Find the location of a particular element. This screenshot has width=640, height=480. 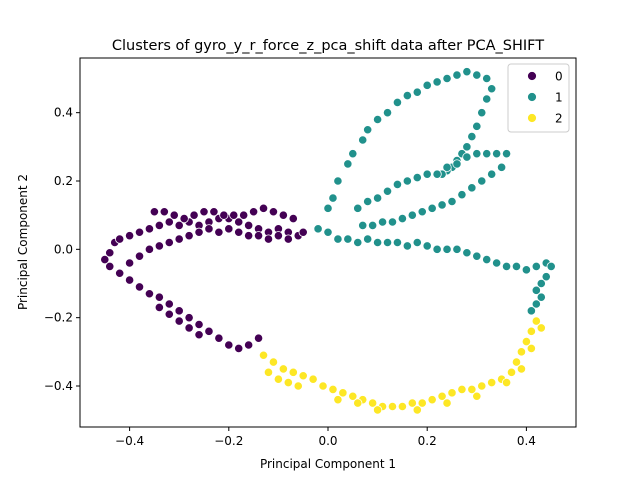

x-tick-label: 0.0 is located at coordinates (327, 441).